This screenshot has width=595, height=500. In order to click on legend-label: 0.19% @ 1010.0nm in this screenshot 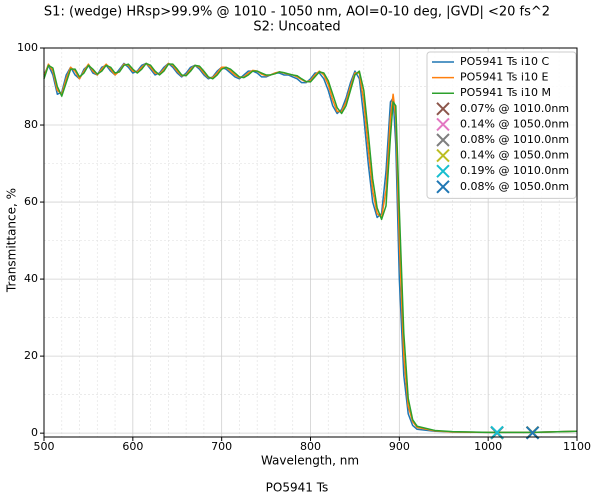, I will do `click(514, 170)`.